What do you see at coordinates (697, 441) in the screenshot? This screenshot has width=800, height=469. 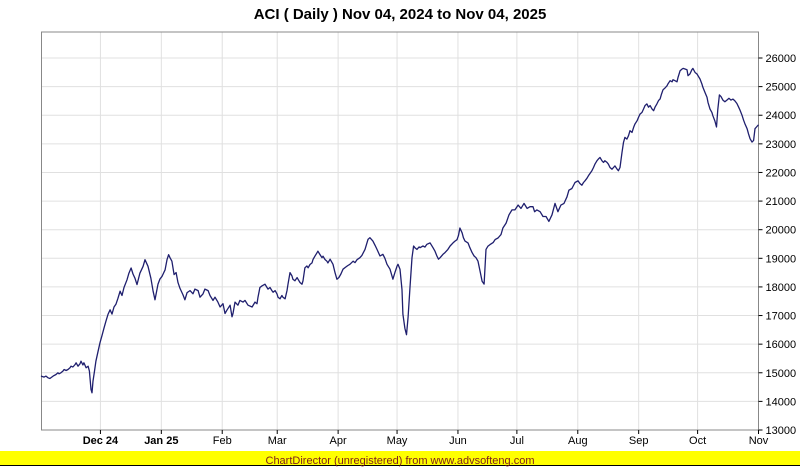 I see `x-axis-label: Oct` at bounding box center [697, 441].